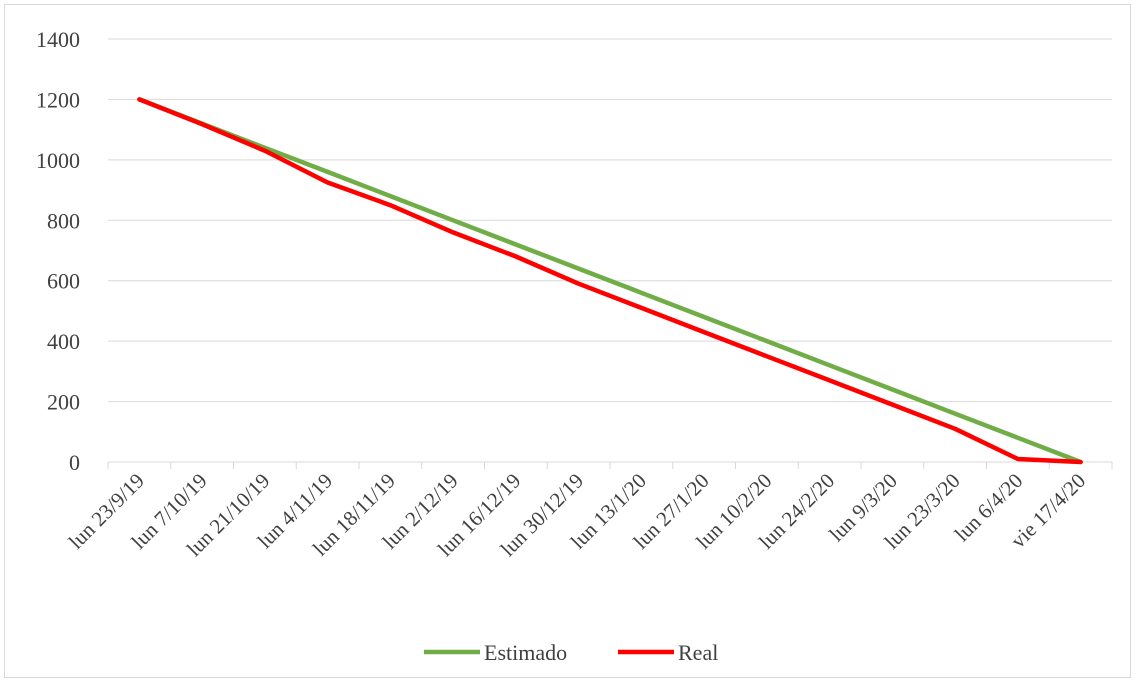  What do you see at coordinates (74, 462) in the screenshot?
I see `y-tick-label: 0` at bounding box center [74, 462].